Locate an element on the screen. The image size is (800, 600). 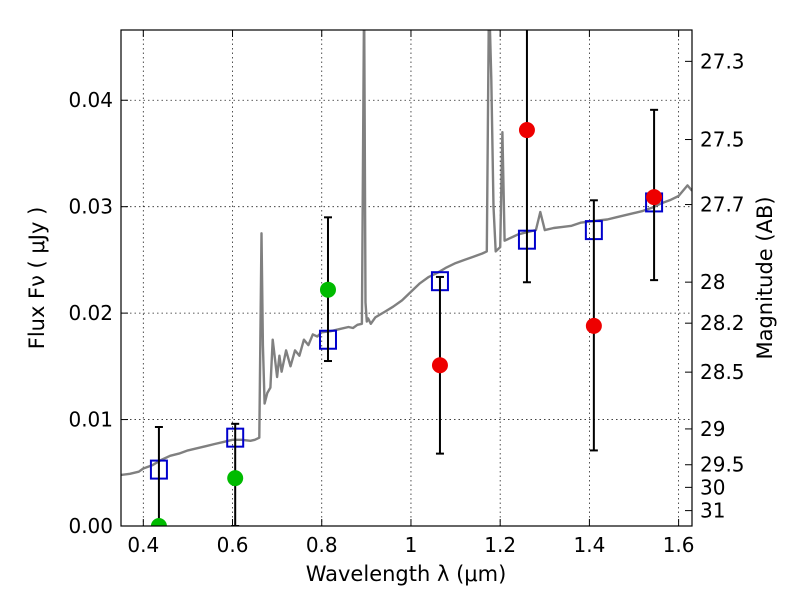
mag-tick-label: 29 is located at coordinates (712, 429).